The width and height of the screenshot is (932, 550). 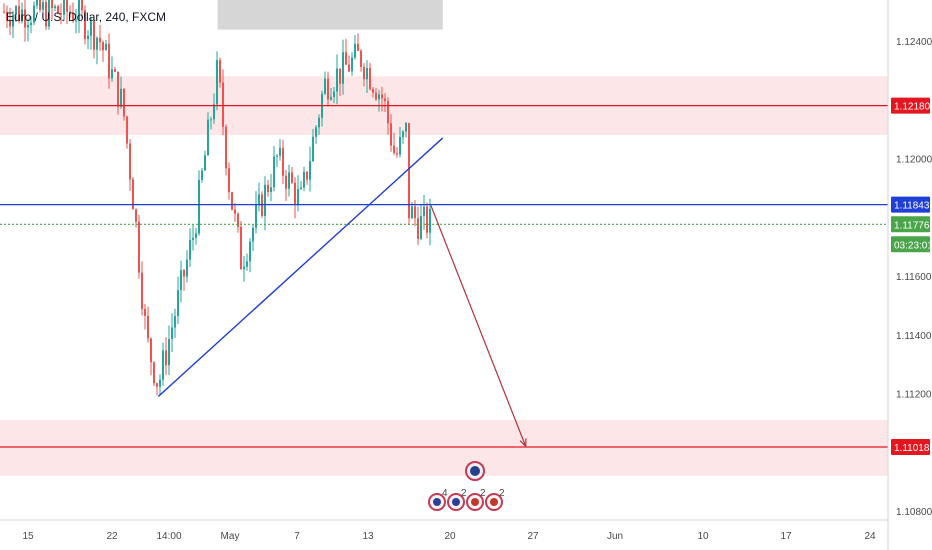 What do you see at coordinates (168, 536) in the screenshot?
I see `time-tick-label: 14:00` at bounding box center [168, 536].